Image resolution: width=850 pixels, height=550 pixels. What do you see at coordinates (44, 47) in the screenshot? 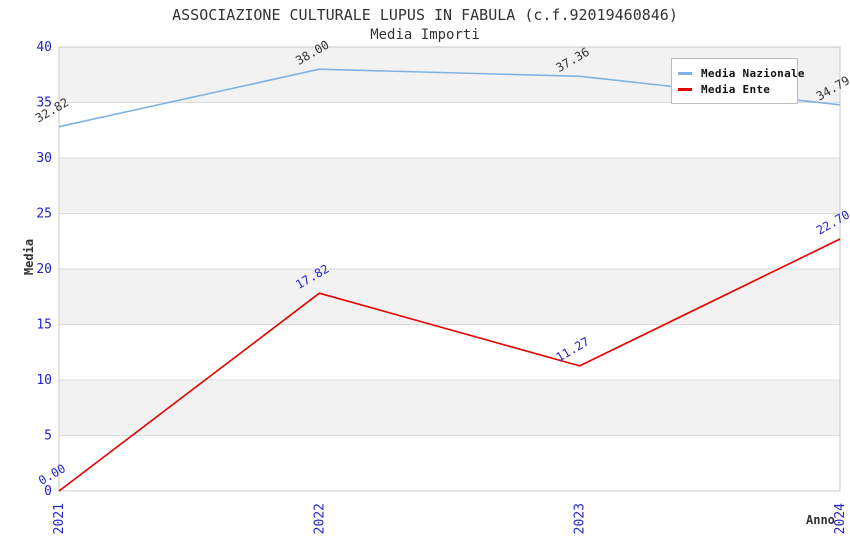
I see `y-tick-label: 40` at bounding box center [44, 47].